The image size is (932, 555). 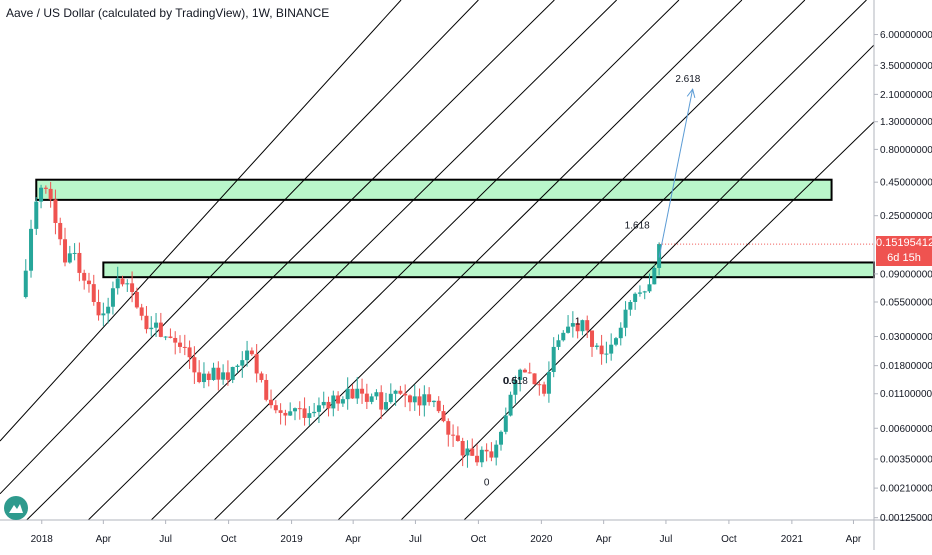 What do you see at coordinates (676, 173) in the screenshot?
I see `target-arrow-line` at bounding box center [676, 173].